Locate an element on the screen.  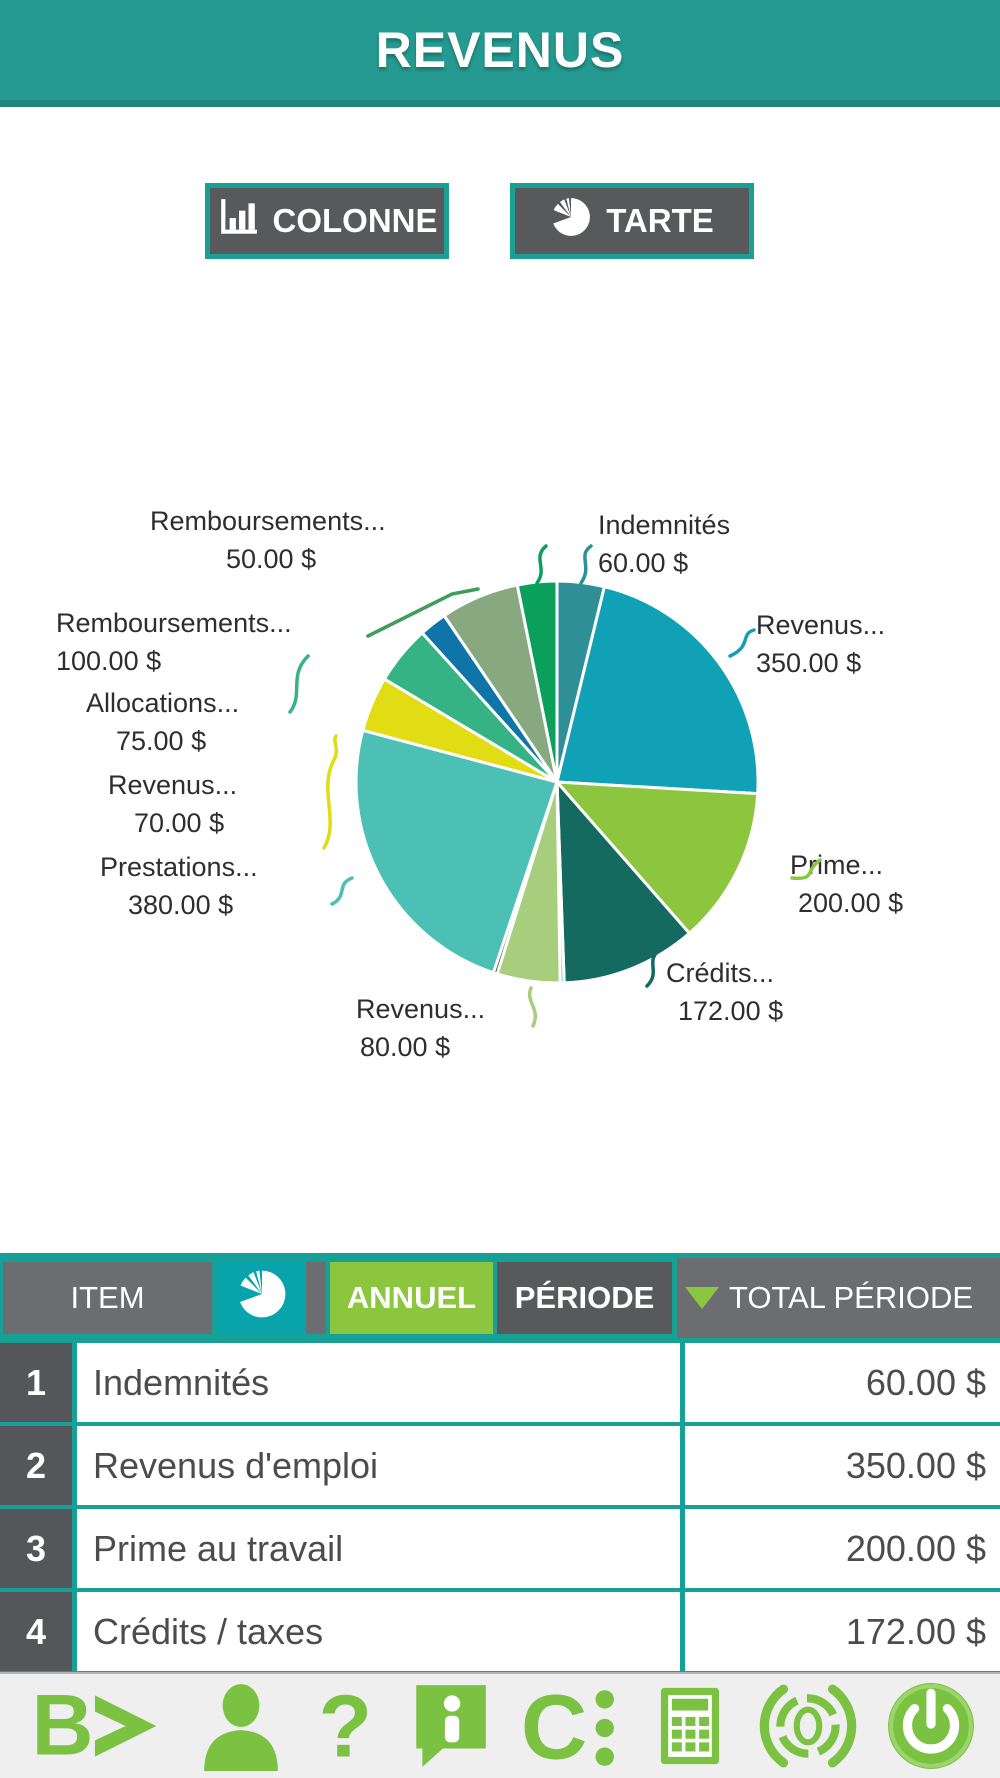
table-row: 3 Prime au travail 200.00 $ is located at coordinates (500, 1550).